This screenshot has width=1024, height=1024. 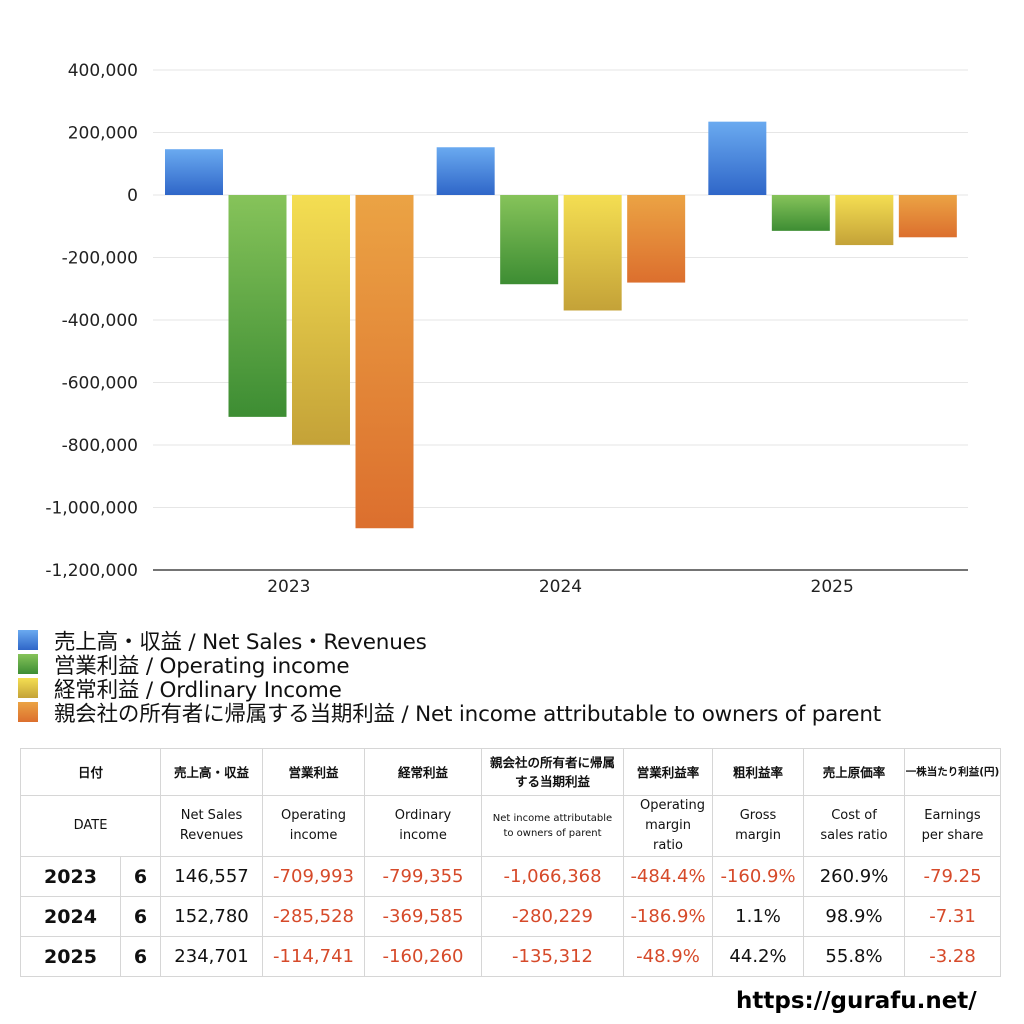 What do you see at coordinates (132, 196) in the screenshot?
I see `y-tick-label: 0` at bounding box center [132, 196].